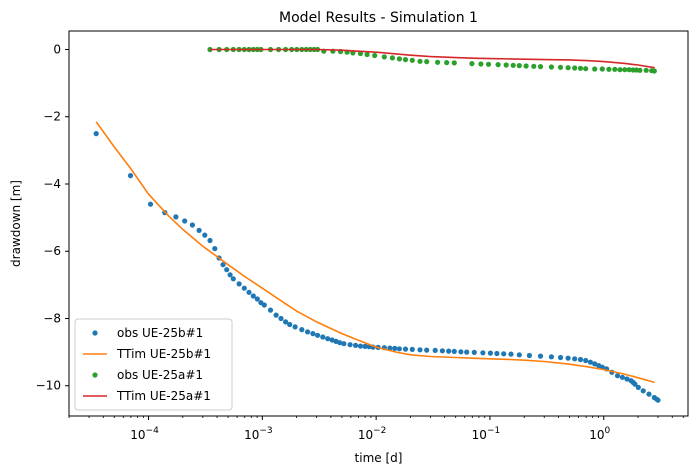  What do you see at coordinates (57, 49) in the screenshot?
I see `y-tick-label: 0` at bounding box center [57, 49].